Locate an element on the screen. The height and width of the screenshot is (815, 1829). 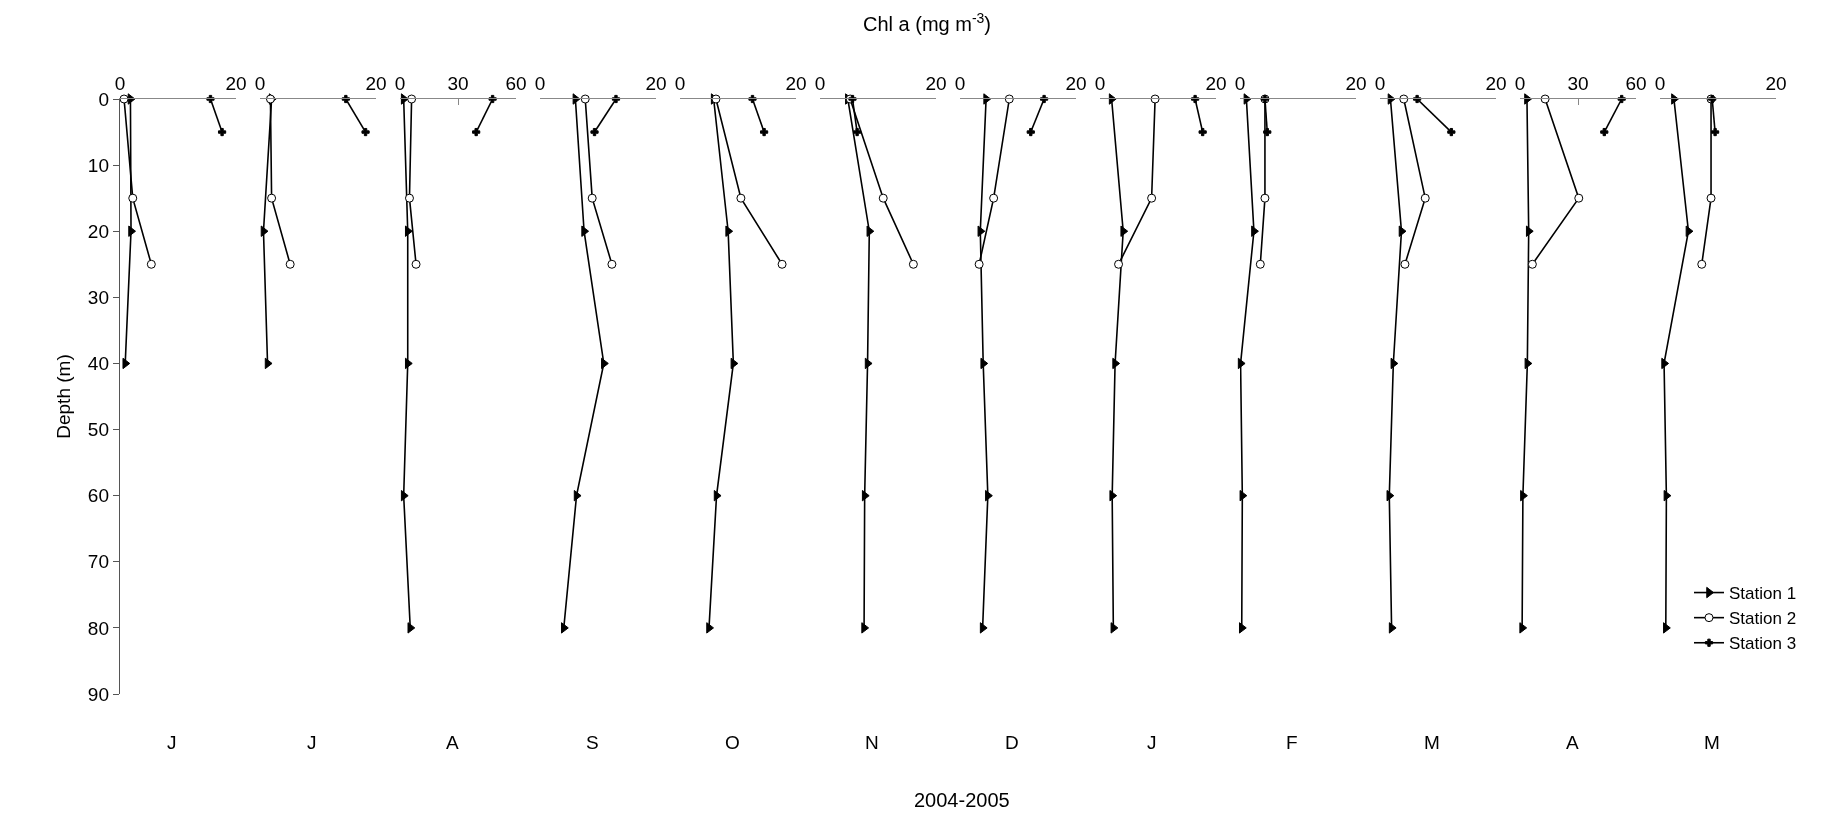
x-axis-title: D is located at coordinates (1012, 742).